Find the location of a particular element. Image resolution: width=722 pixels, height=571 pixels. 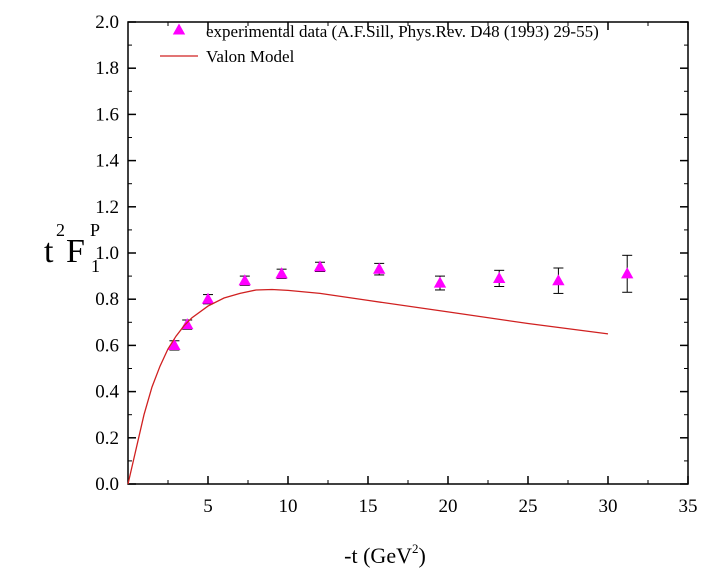

y-axis-label: 2 t F P 1 is located at coordinates (72, 248).